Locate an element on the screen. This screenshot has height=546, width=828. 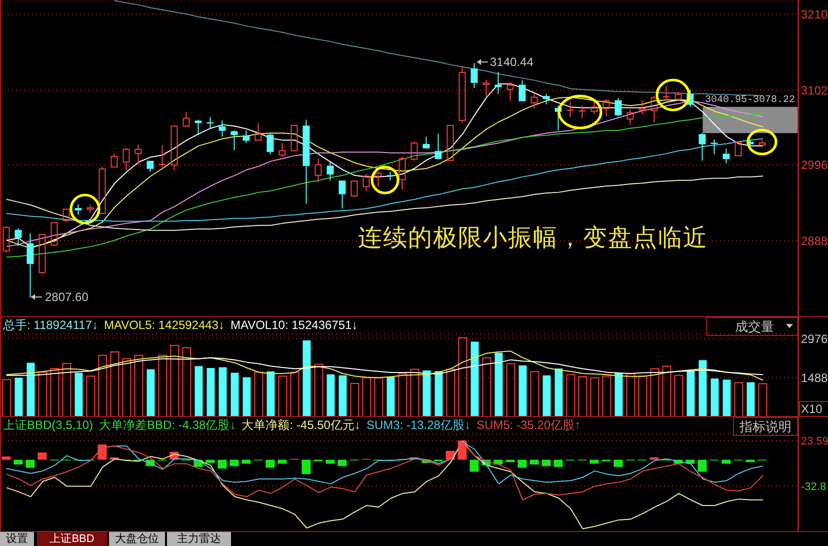
y-tick-label: 2888 is located at coordinates (814, 241).